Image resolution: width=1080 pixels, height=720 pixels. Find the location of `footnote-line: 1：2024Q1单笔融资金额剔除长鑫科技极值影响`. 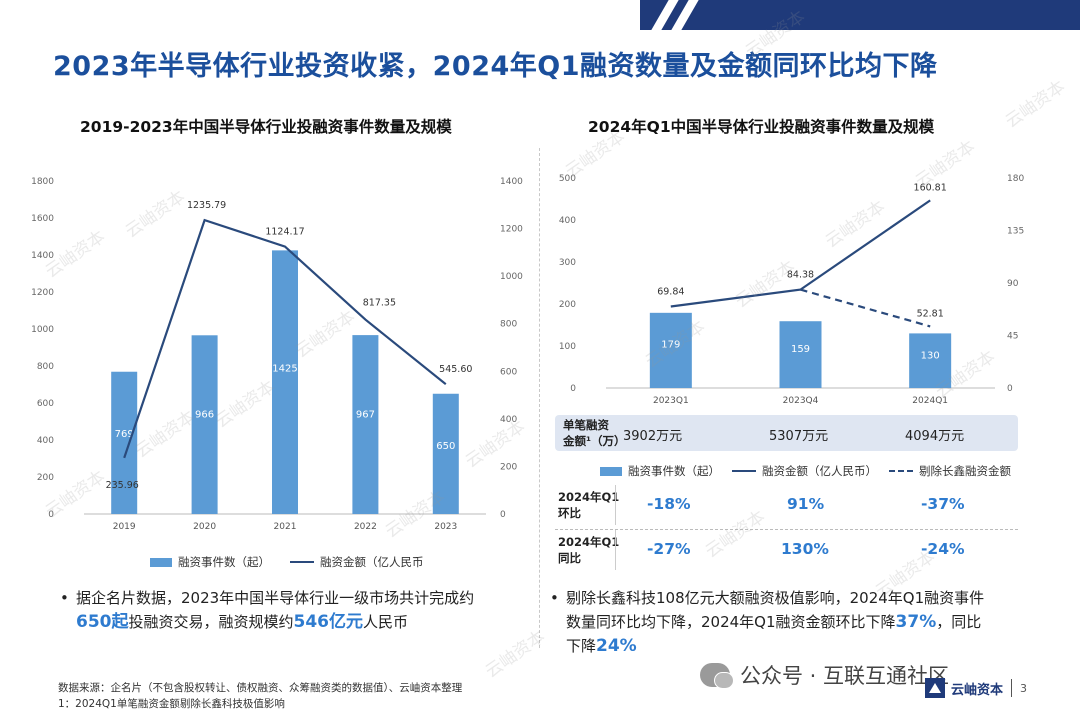

footnote-line: 1：2024Q1单笔融资金额剔除长鑫科技极值影响 is located at coordinates (171, 704).